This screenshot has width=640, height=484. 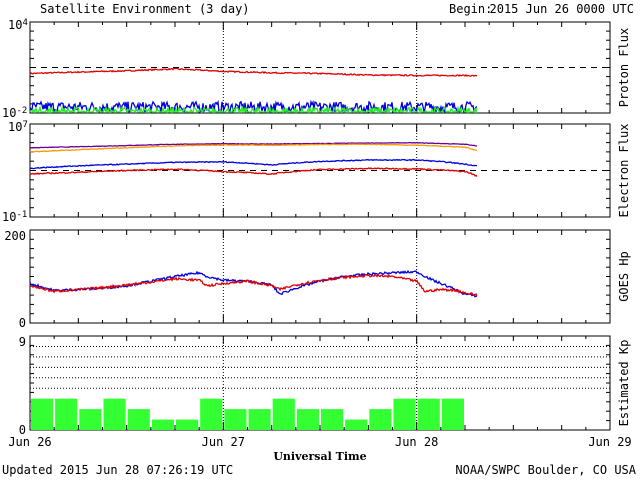 What do you see at coordinates (253, 145) in the screenshot?
I see `electron-flux-series-purple-line` at bounding box center [253, 145].